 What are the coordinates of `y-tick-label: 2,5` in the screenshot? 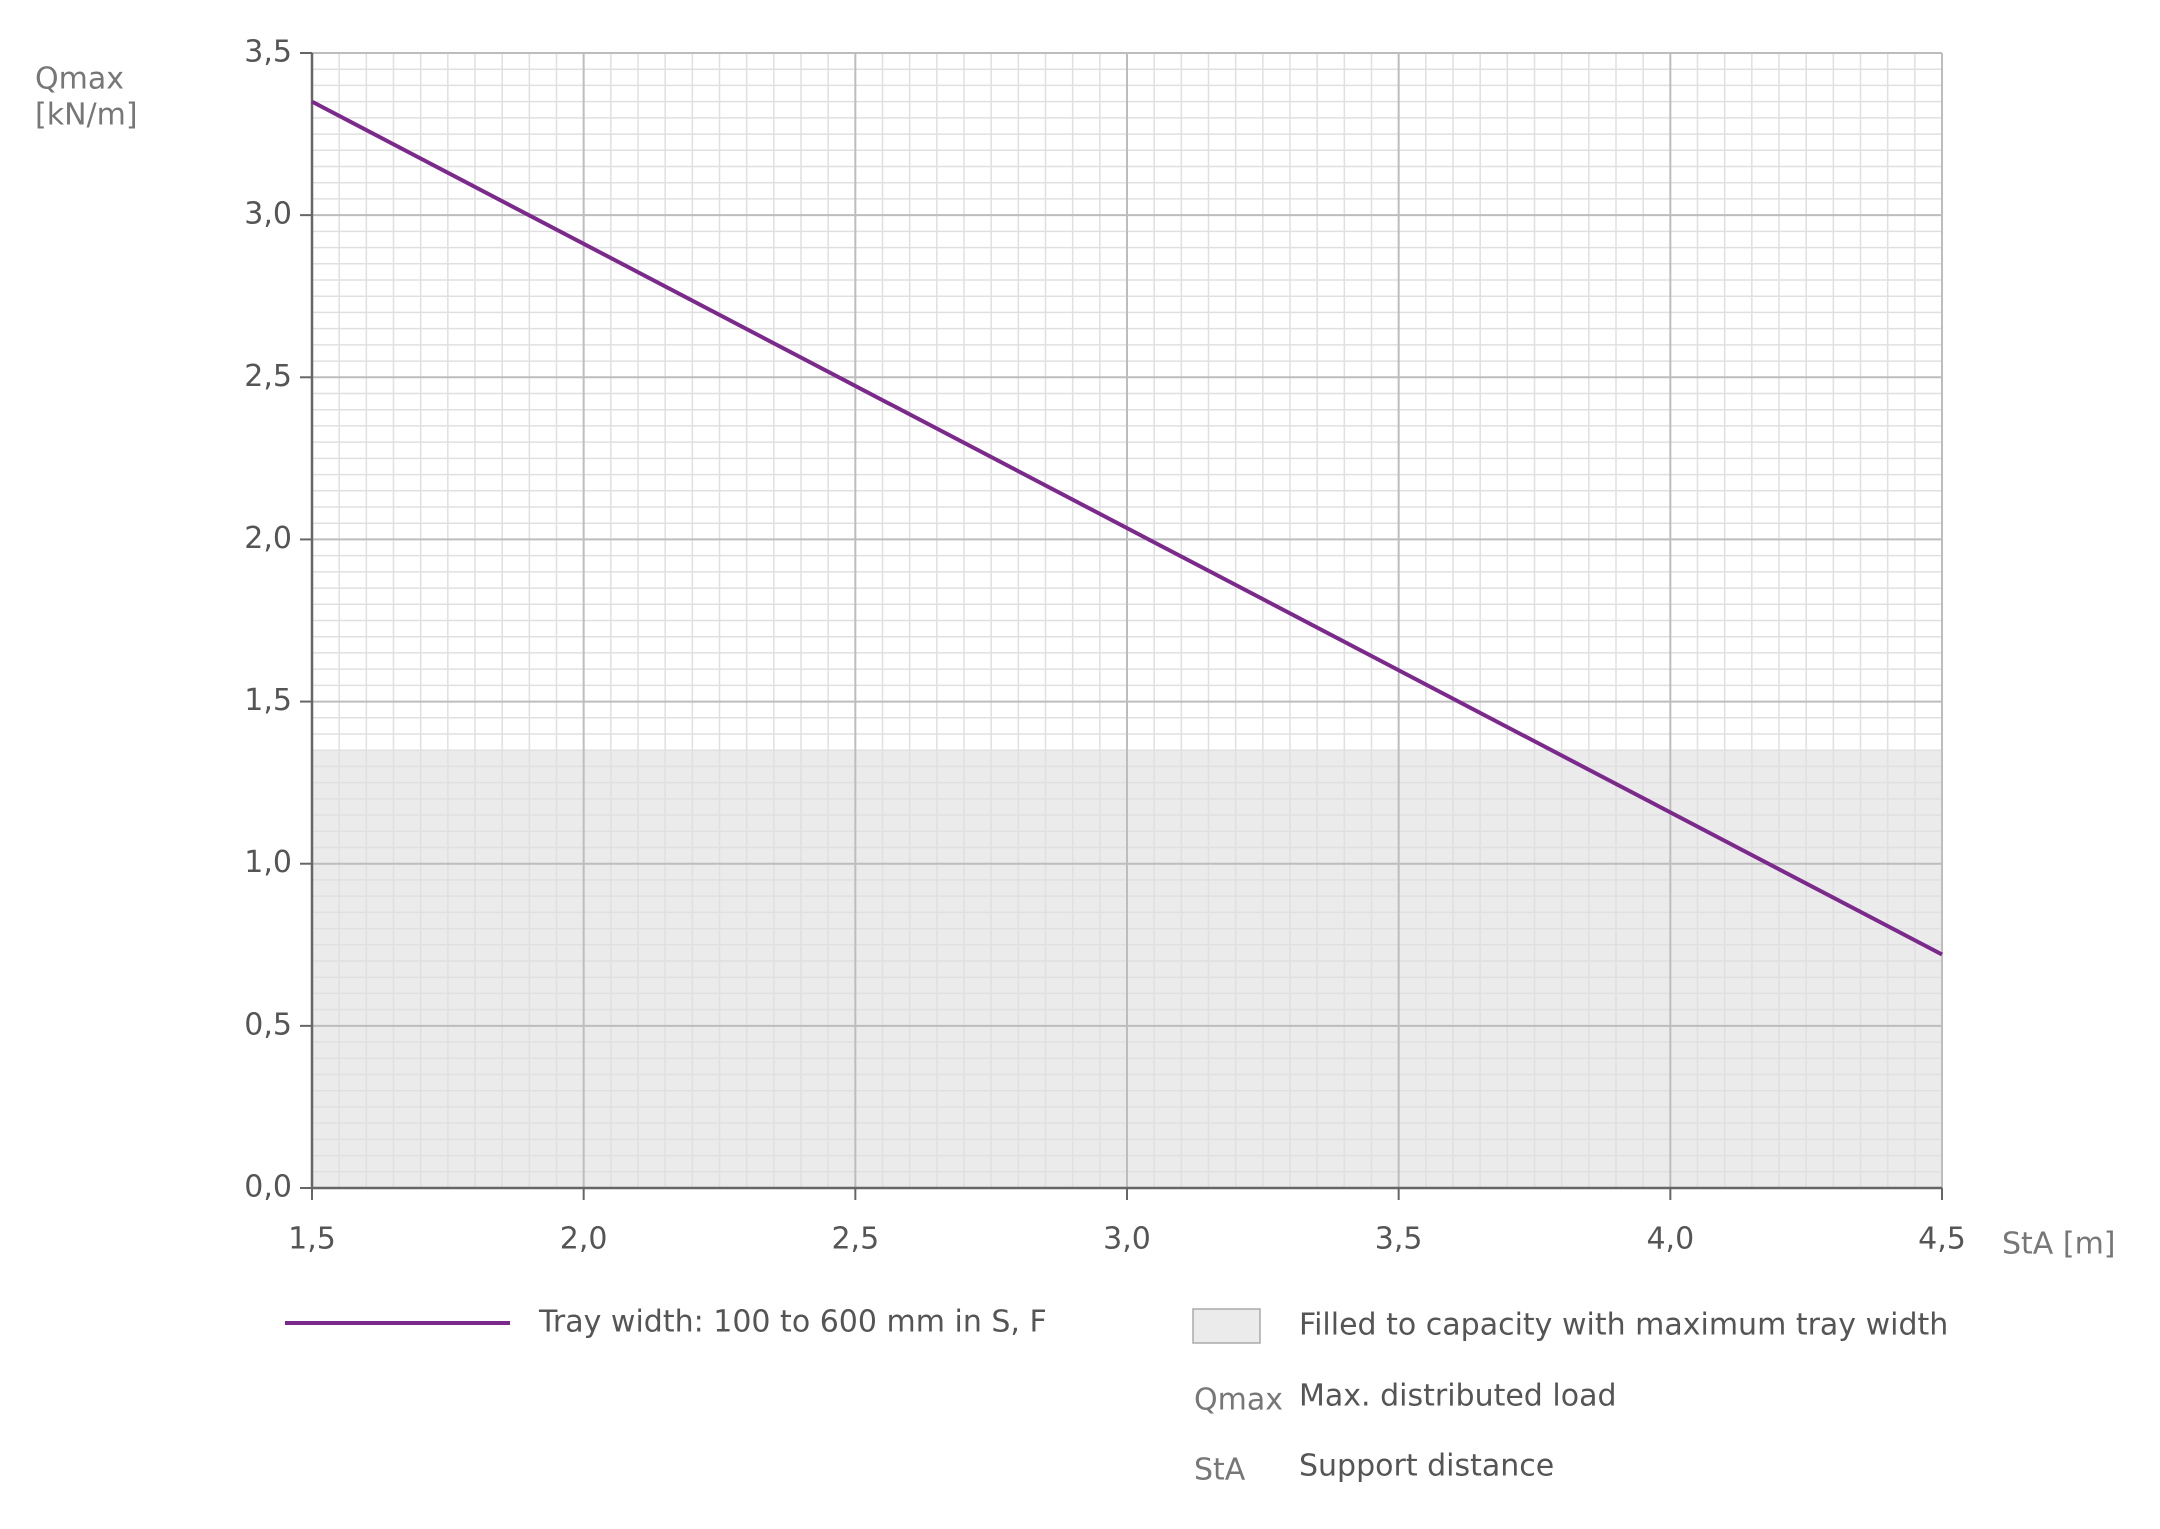 It's located at (268, 376).